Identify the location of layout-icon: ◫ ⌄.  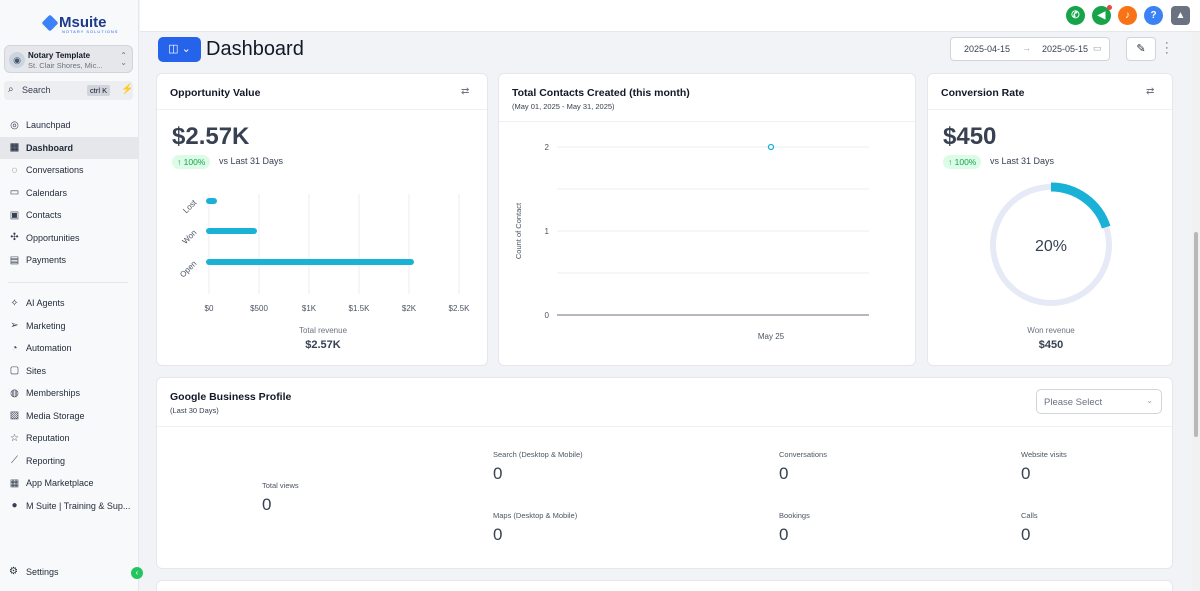
(179, 49).